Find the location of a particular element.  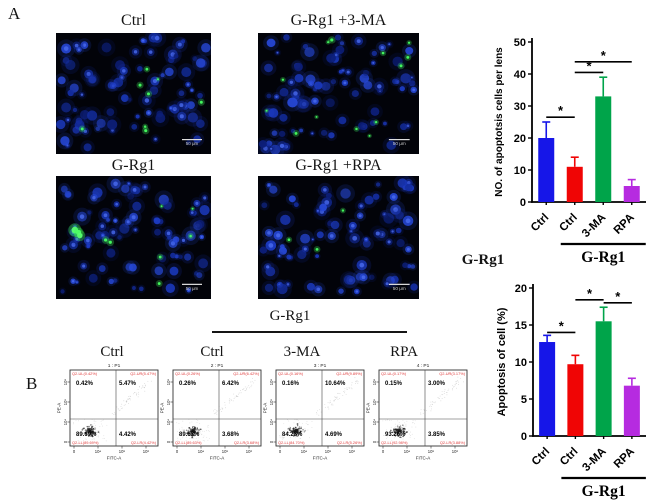

svg-text: 89.63% is located at coordinates (189, 435).